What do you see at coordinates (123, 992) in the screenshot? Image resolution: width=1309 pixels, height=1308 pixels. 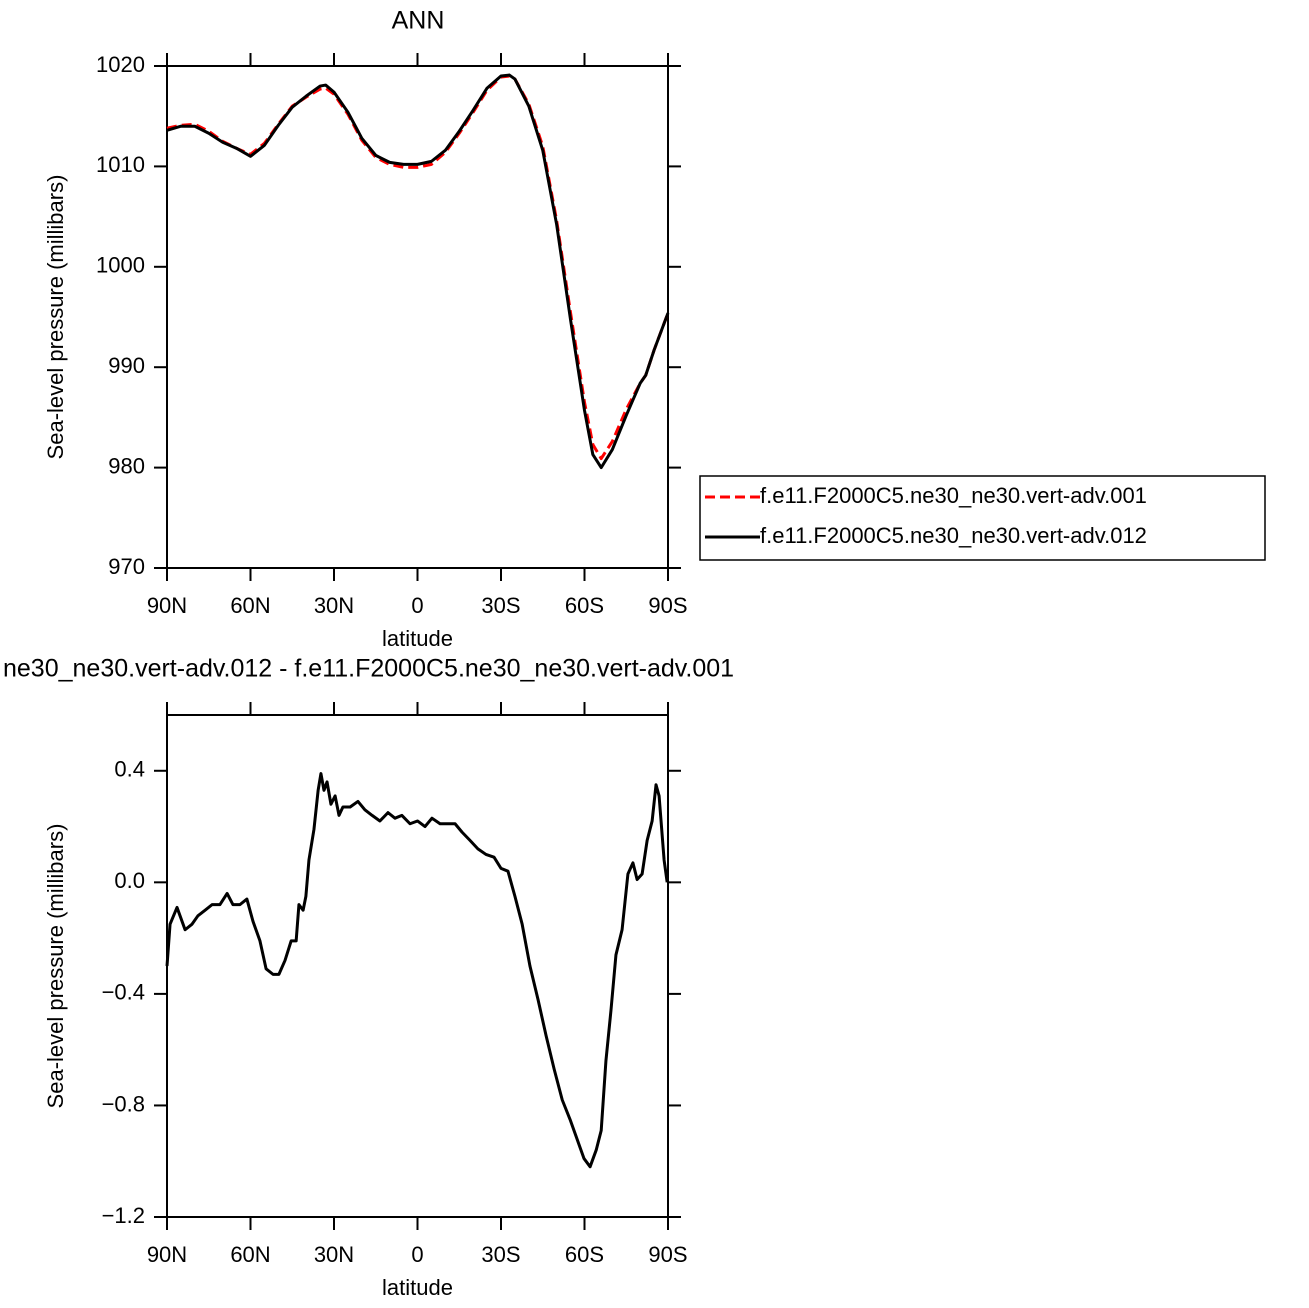 I see `y-tick-label: −0.4` at bounding box center [123, 992].